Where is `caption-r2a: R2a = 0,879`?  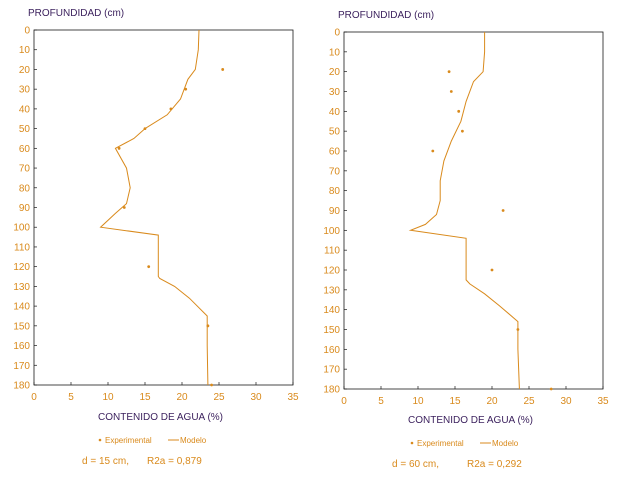 caption-r2a: R2a = 0,879 is located at coordinates (174, 461).